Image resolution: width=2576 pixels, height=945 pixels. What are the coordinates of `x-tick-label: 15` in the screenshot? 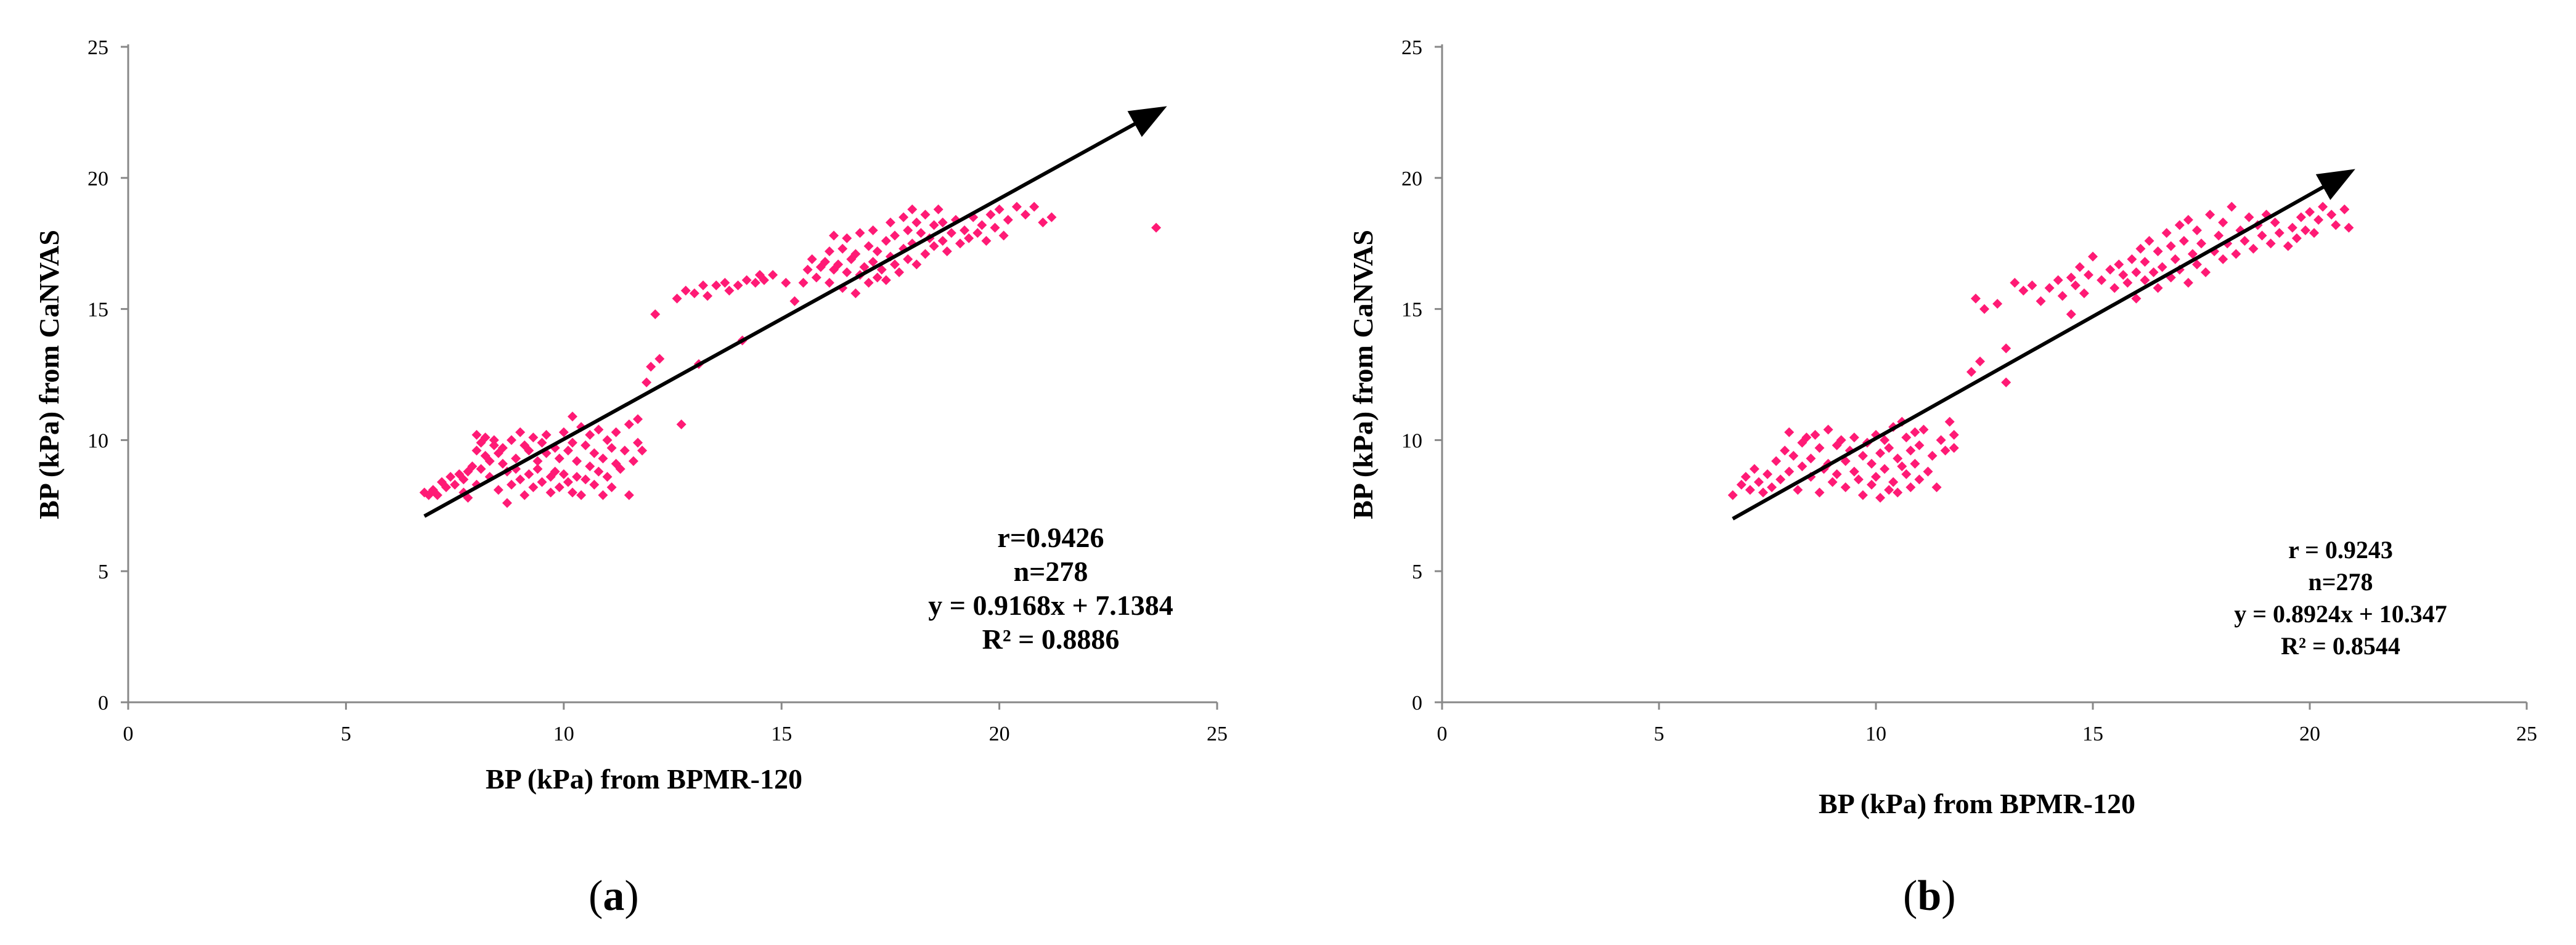 It's located at (781, 734).